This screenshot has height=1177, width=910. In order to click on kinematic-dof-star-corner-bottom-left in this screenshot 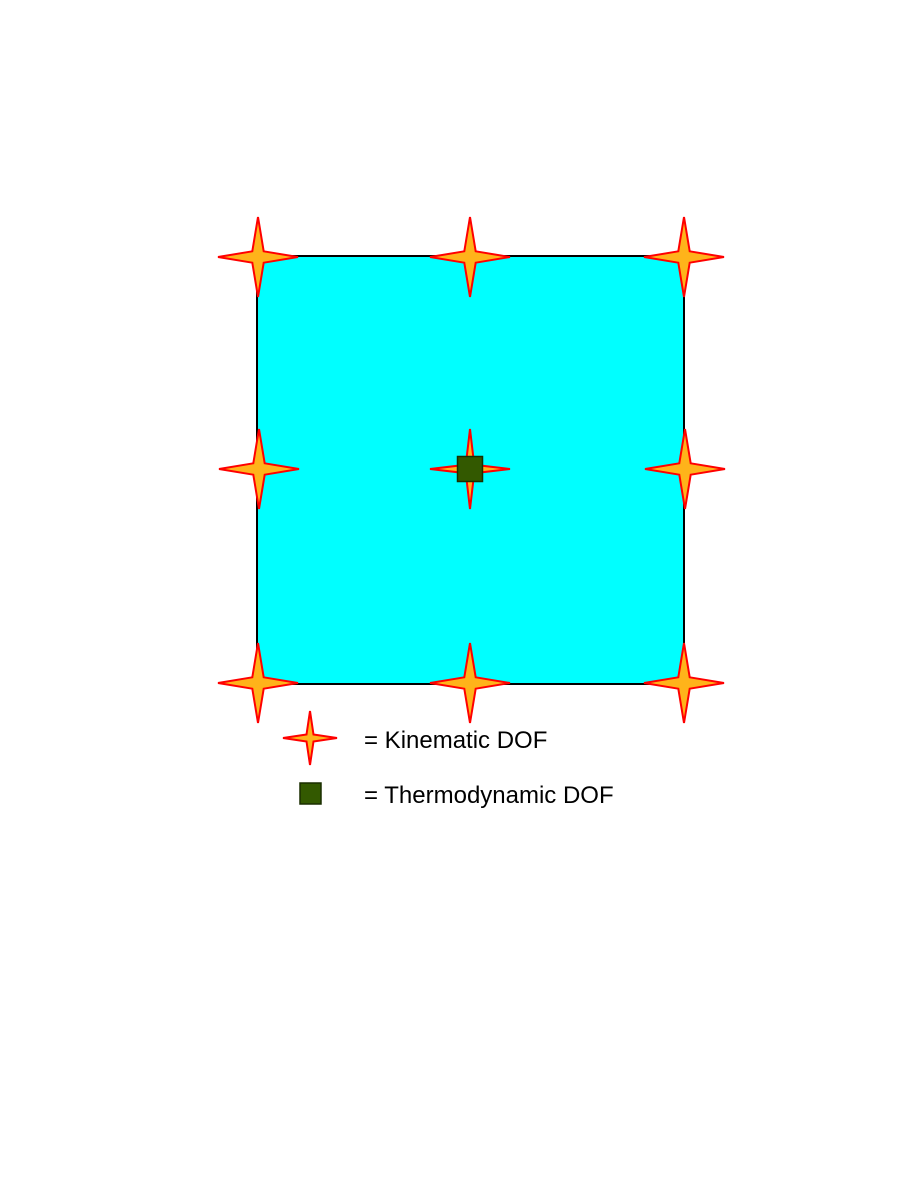, I will do `click(258, 683)`.